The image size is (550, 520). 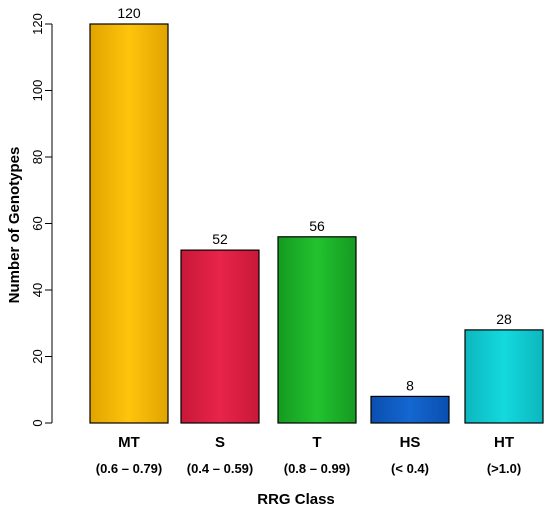 I want to click on data-label: 56, so click(x=317, y=226).